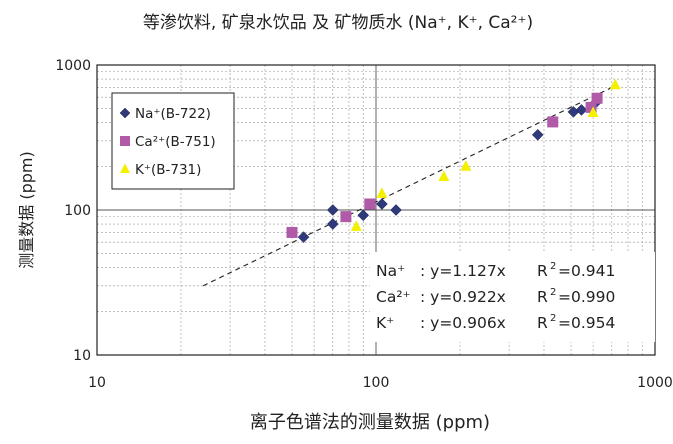  I want to click on y-tick-label: 10, so click(82, 356).